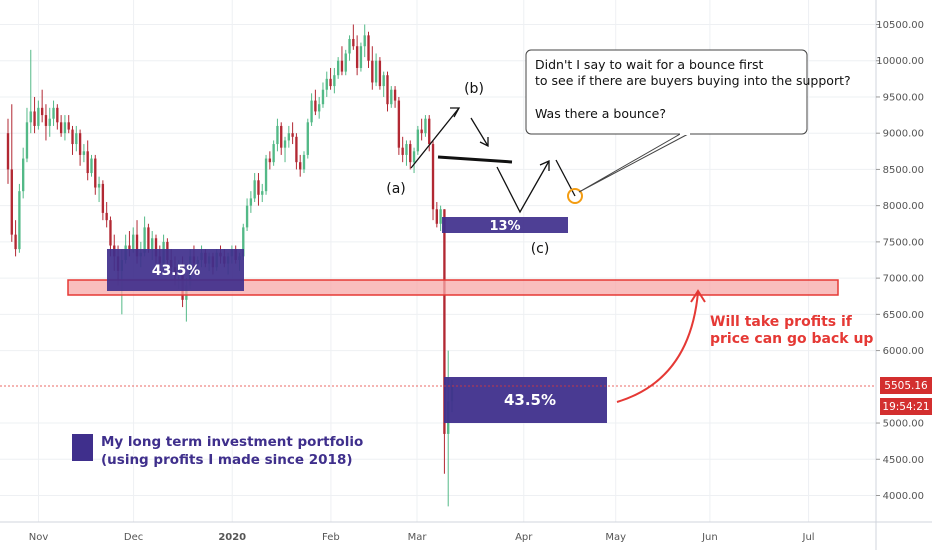  I want to click on y-tick-label: 10500.00, so click(900, 25).